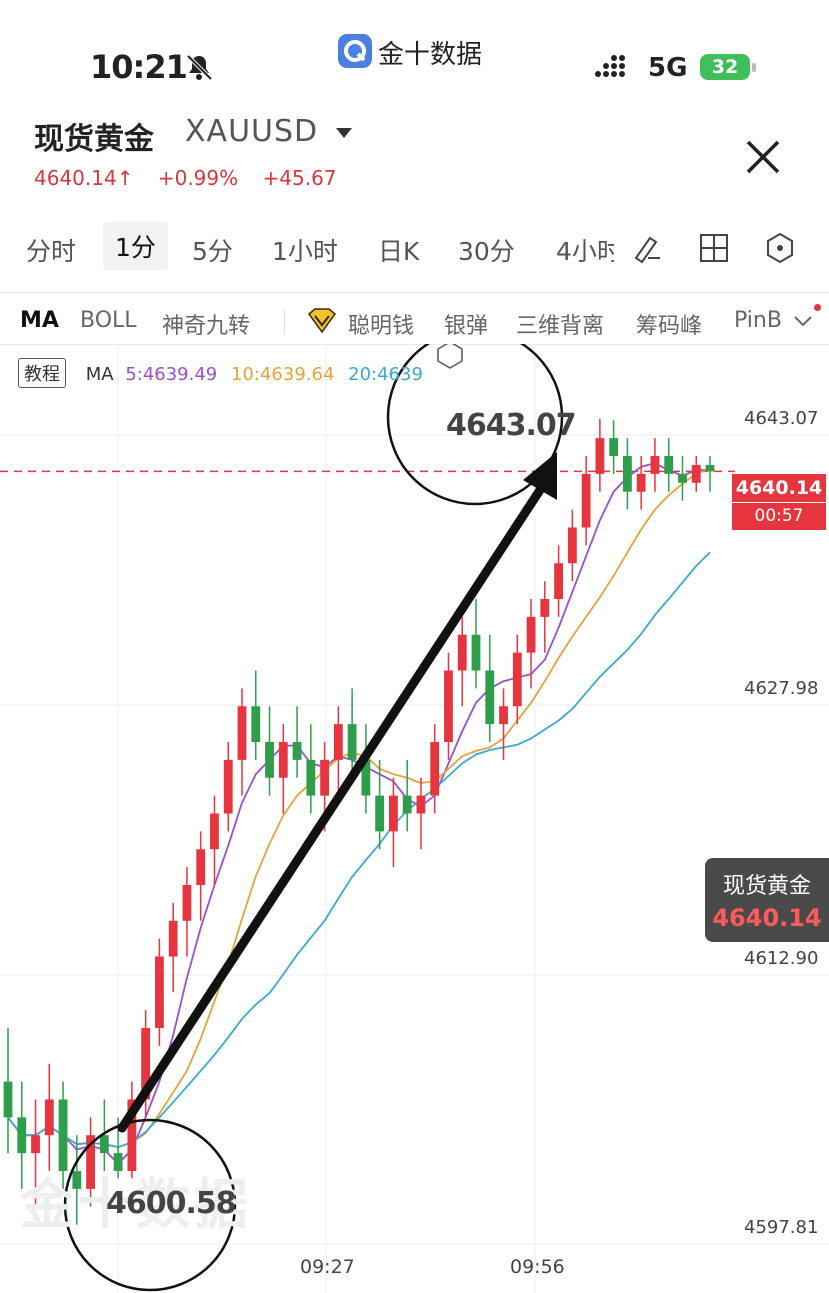  I want to click on indicator-separator, so click(284, 322).